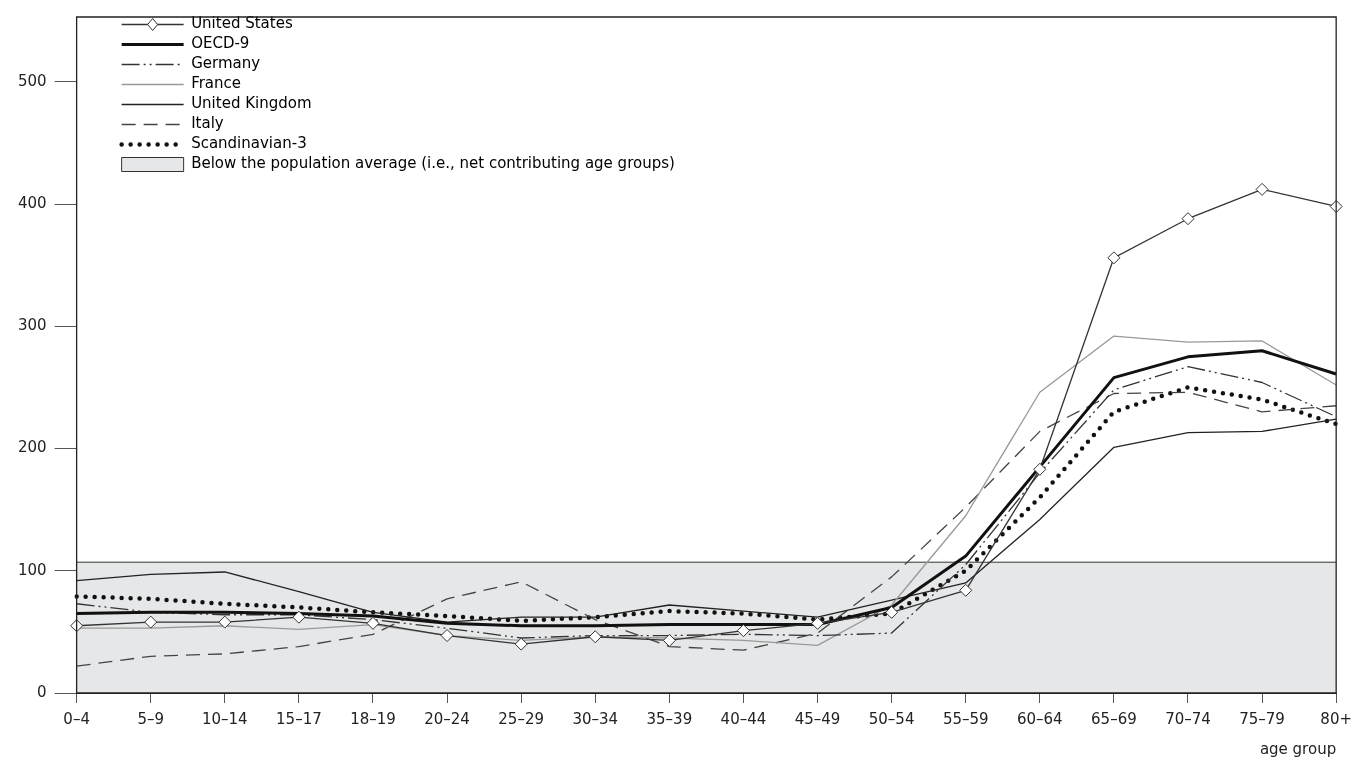  I want to click on x-tick-label: 30–34, so click(595, 718).